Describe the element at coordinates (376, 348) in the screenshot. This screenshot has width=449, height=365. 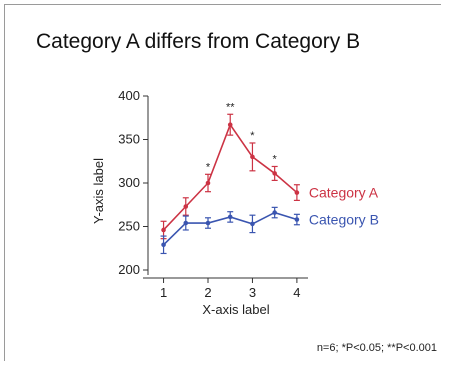
I see `footnote: n=6; *P<0.05; **P<0.001` at that location.